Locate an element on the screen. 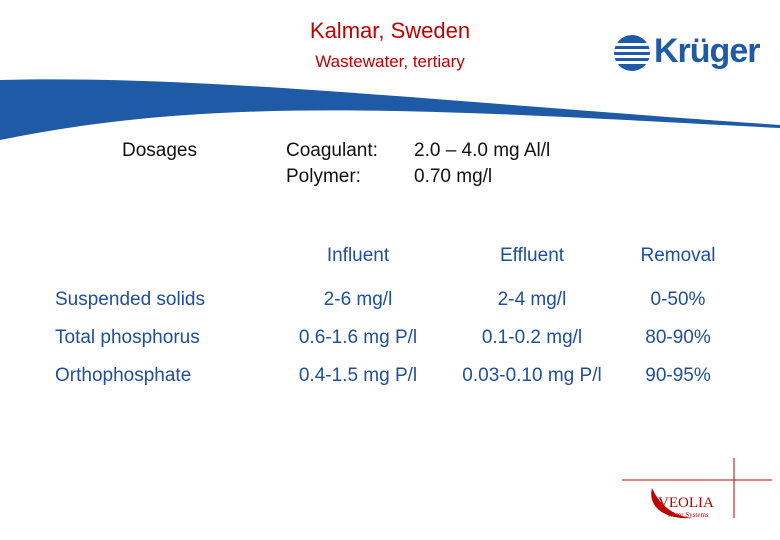 This screenshot has height=540, width=780. cell-influent: 0.6-1.6 mg P/l is located at coordinates (358, 337).